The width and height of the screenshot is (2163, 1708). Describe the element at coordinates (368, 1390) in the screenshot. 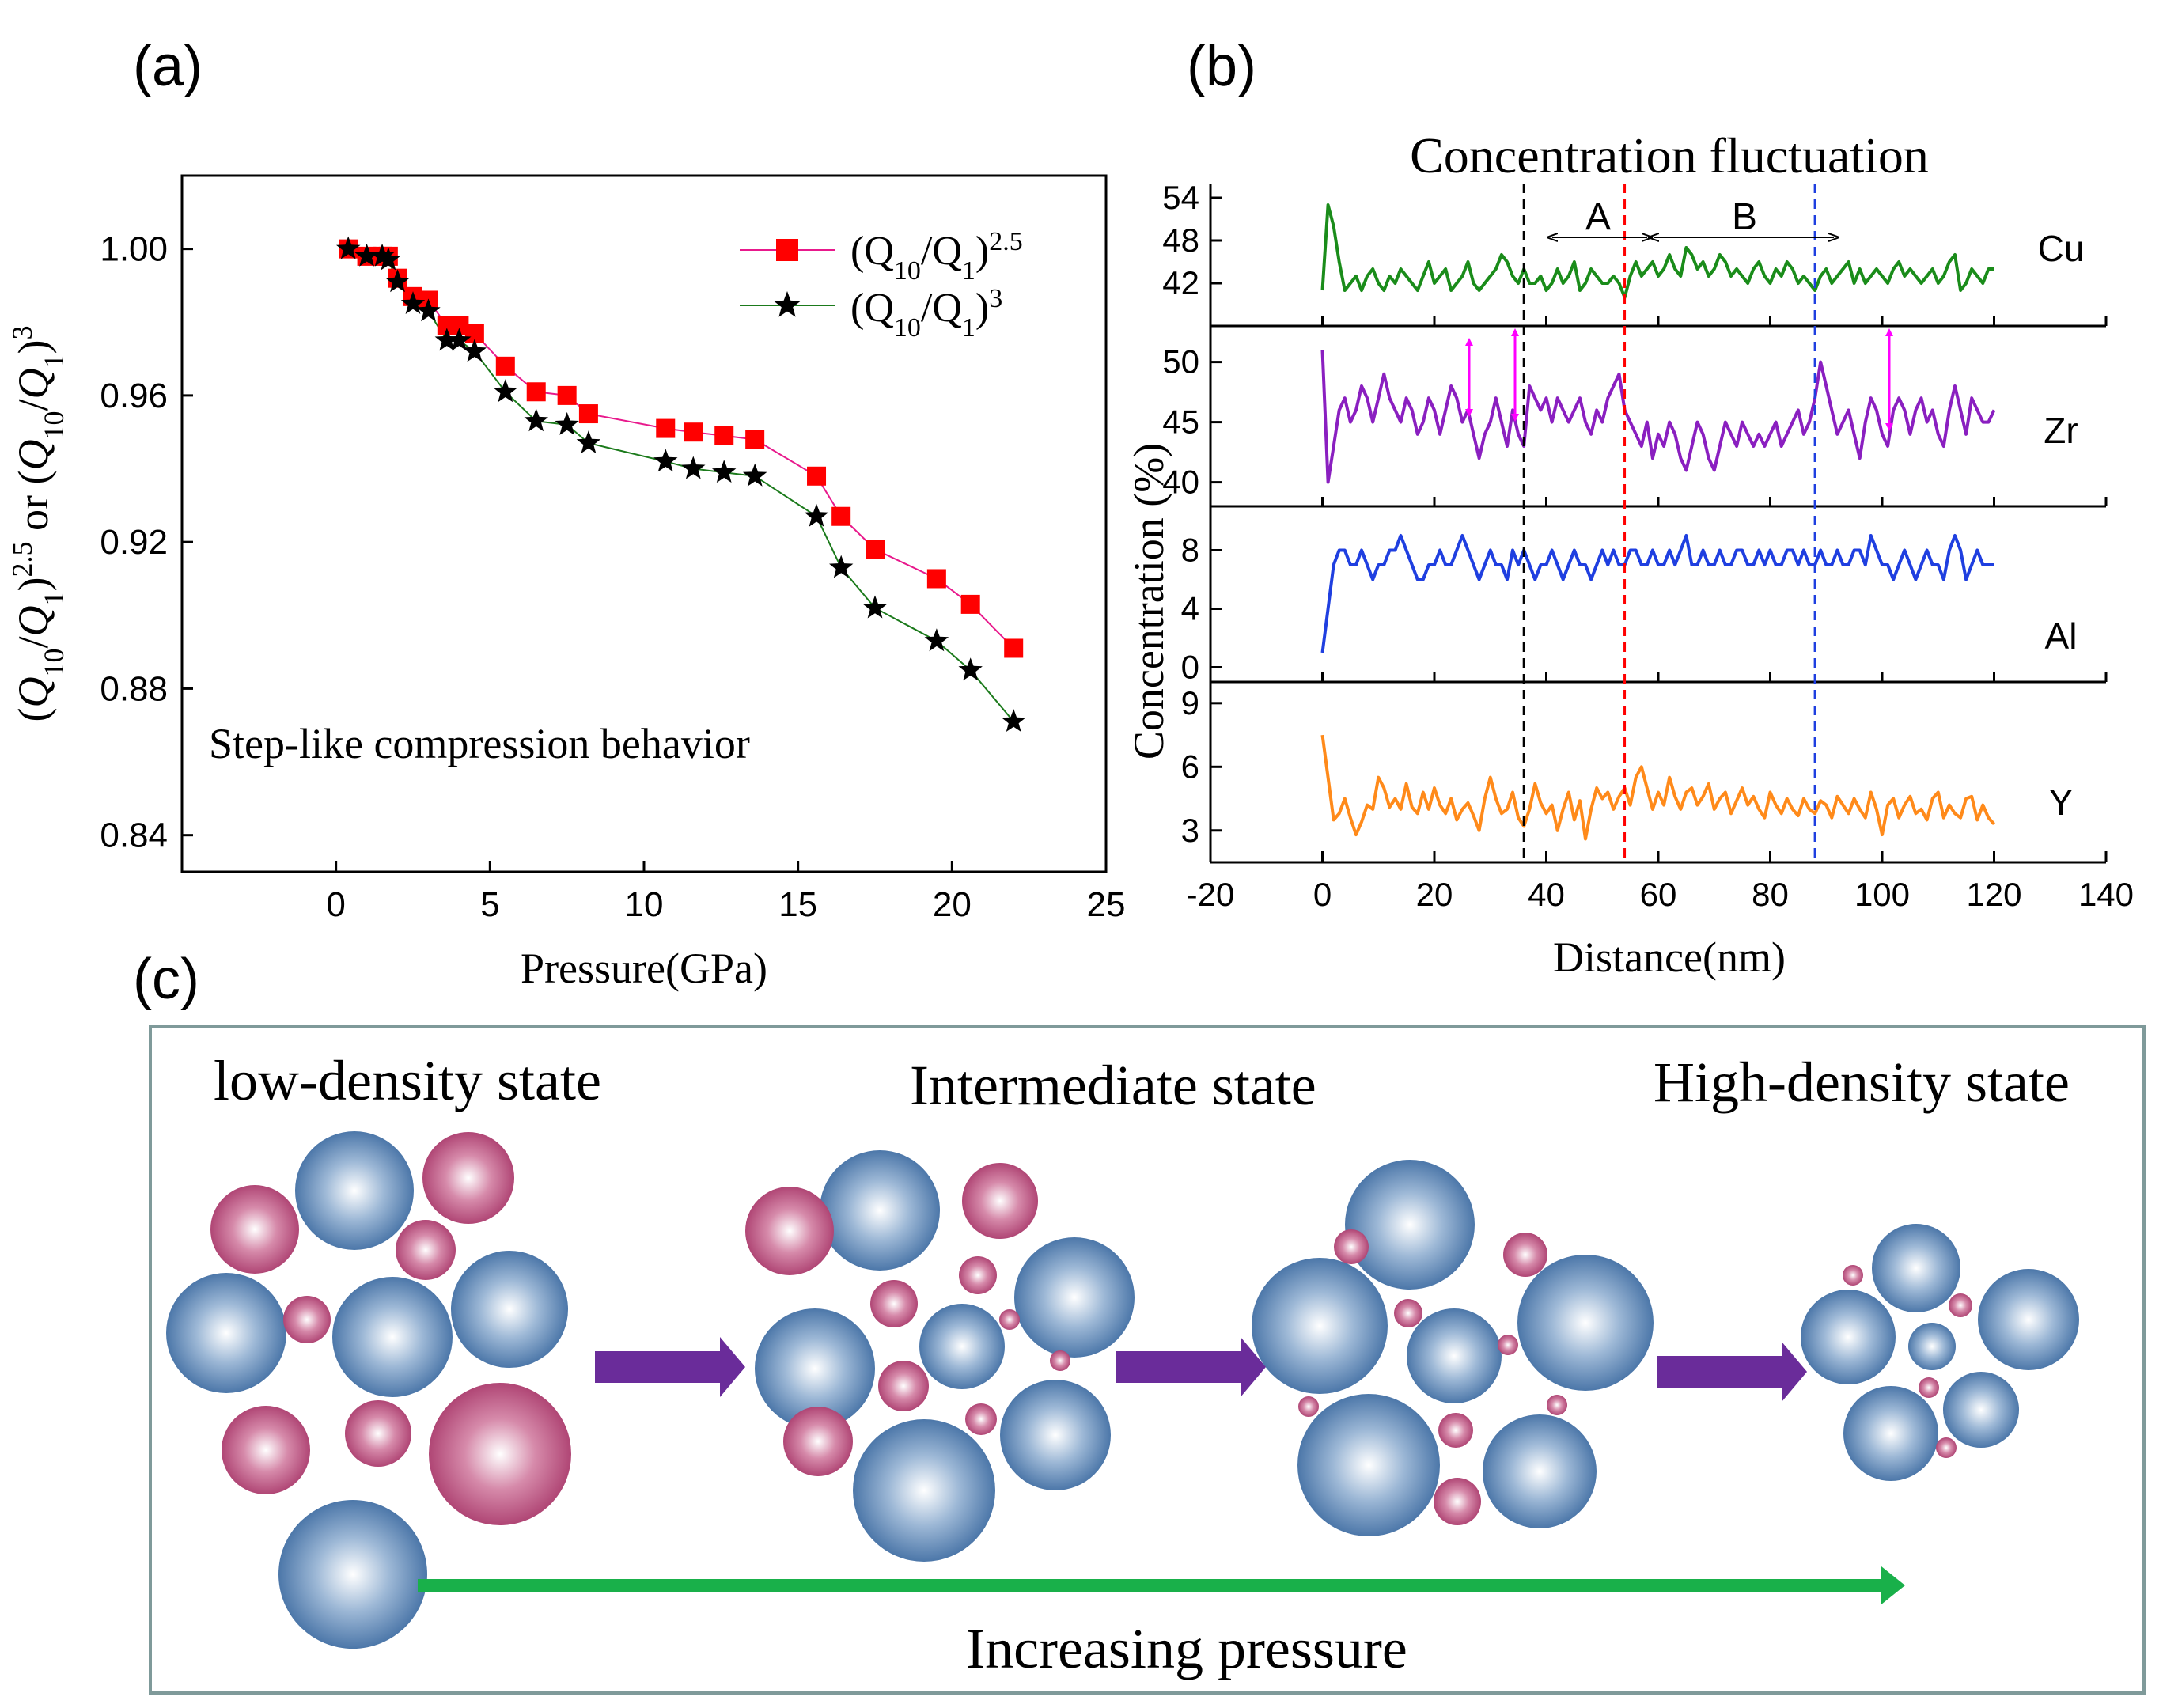

I see `cluster-low-density` at that location.